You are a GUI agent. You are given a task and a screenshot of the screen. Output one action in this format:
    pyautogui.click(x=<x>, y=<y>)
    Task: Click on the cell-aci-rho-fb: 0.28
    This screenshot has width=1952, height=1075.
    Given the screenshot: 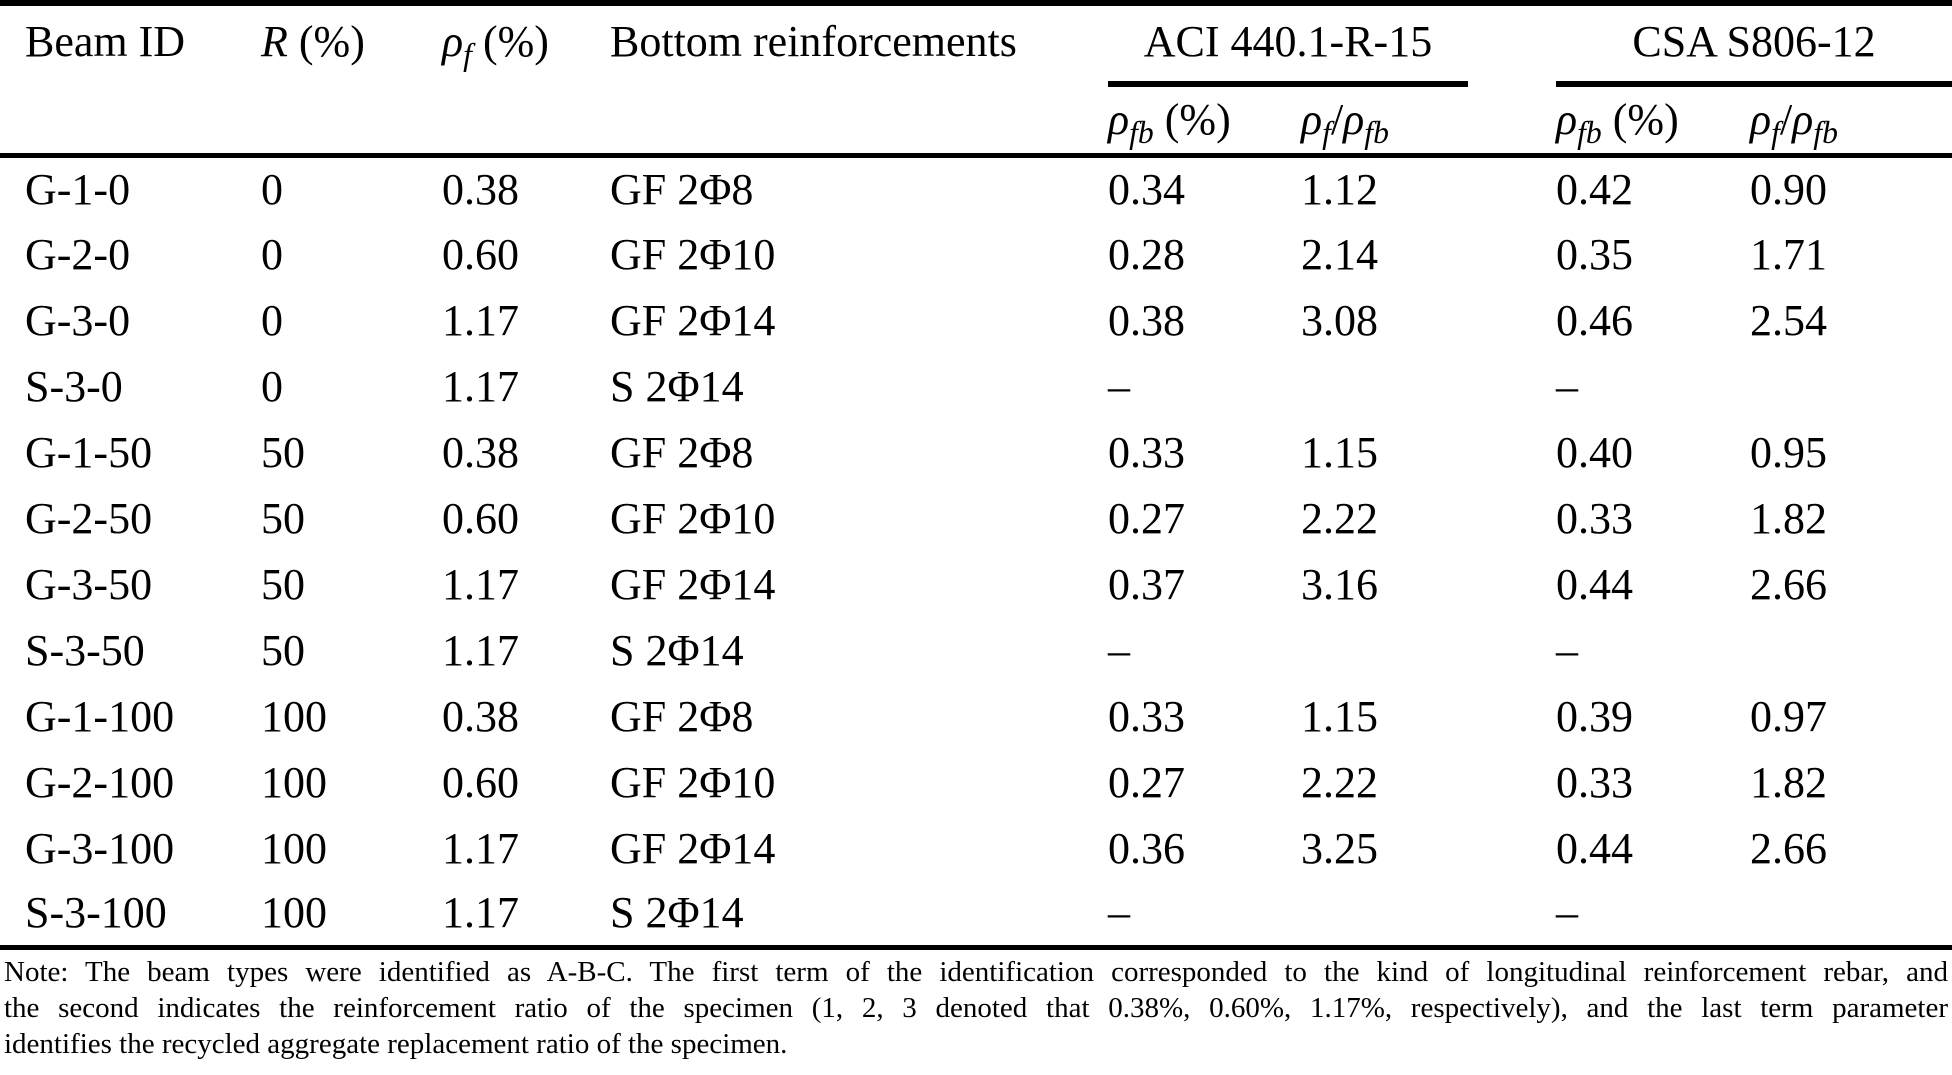 What is the action you would take?
    pyautogui.click(x=1146, y=254)
    